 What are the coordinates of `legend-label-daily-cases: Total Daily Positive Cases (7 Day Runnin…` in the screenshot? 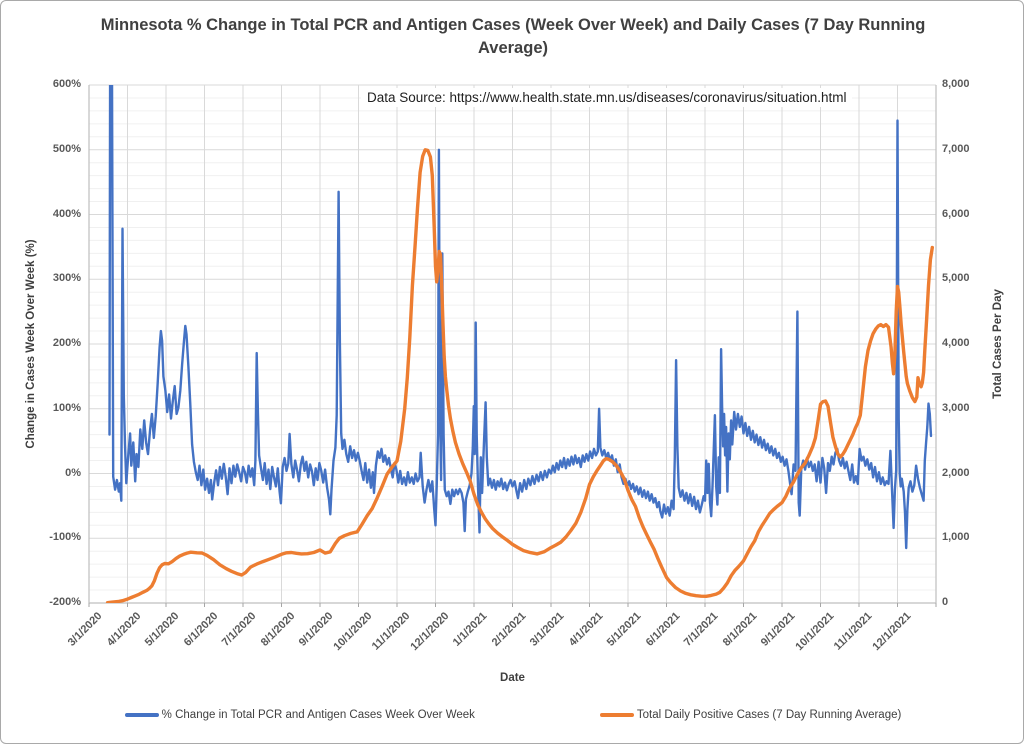 It's located at (769, 715).